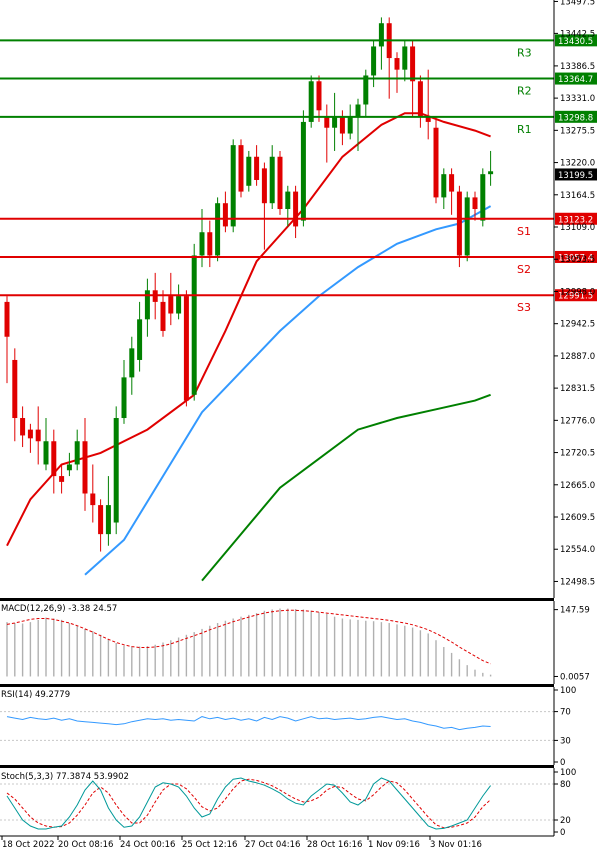 The image size is (600, 850). Describe the element at coordinates (565, 785) in the screenshot. I see `stoch-tick-label-1: 80` at that location.